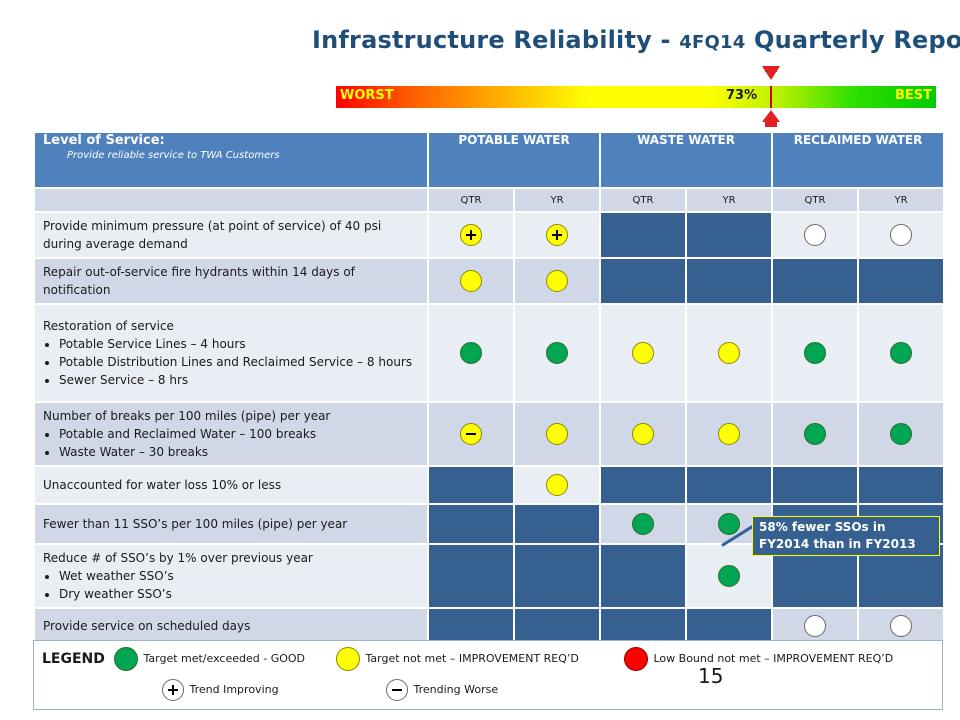  I want to click on legend-item-low: Low Bound not met – IMPROVEMENT REQ’D, so click(758, 659).